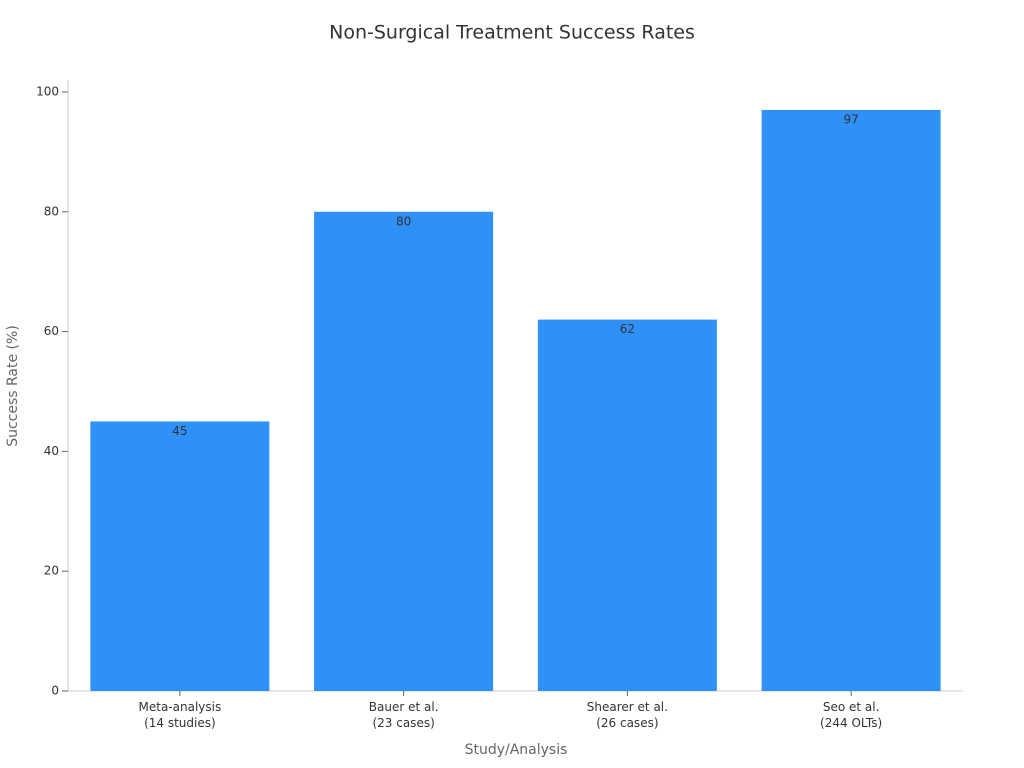 This screenshot has width=1024, height=768. Describe the element at coordinates (512, 33) in the screenshot. I see `chart-title: Non-Surgical Treatment Success Rates` at that location.